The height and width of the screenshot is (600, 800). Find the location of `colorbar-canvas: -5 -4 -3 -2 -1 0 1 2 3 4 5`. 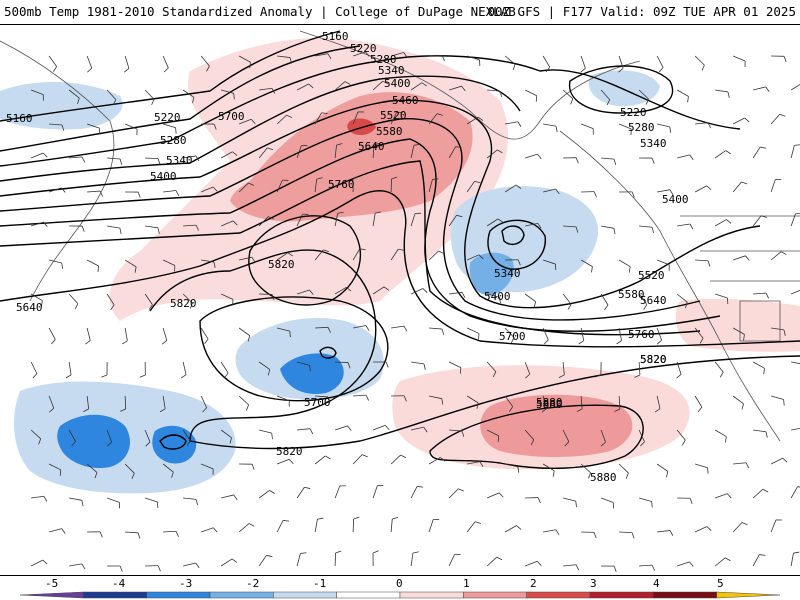

colorbar-canvas: -5 -4 -3 -2 -1 0 1 2 3 4 5 is located at coordinates (400, 588).